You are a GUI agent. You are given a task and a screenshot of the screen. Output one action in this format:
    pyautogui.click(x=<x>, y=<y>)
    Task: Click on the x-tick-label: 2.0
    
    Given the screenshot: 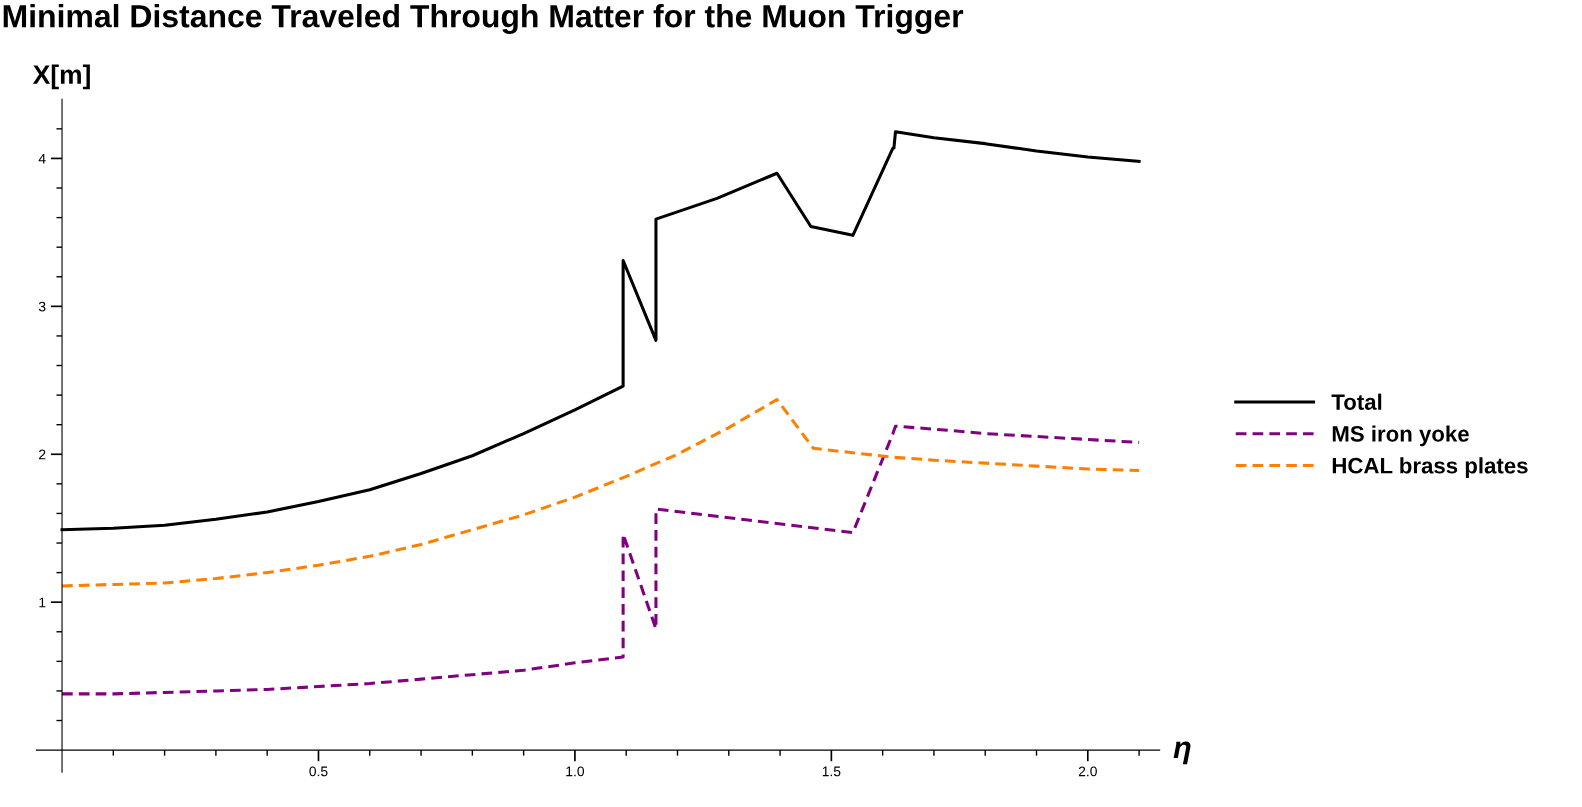 What is the action you would take?
    pyautogui.click(x=1087, y=771)
    